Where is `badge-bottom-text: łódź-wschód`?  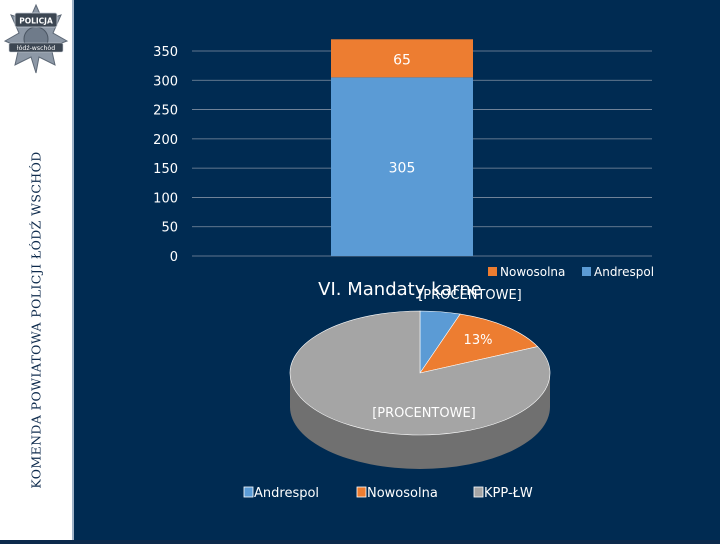
badge-bottom-text: łódź-wschód is located at coordinates (36, 48).